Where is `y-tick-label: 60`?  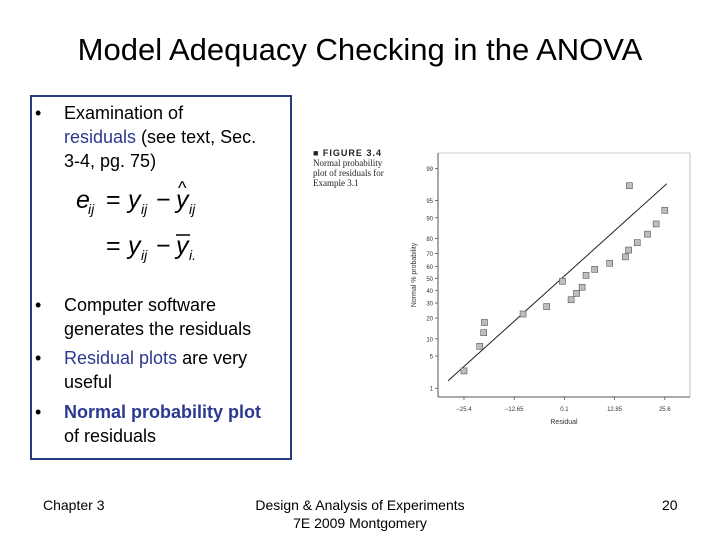 y-tick-label: 60 is located at coordinates (429, 268).